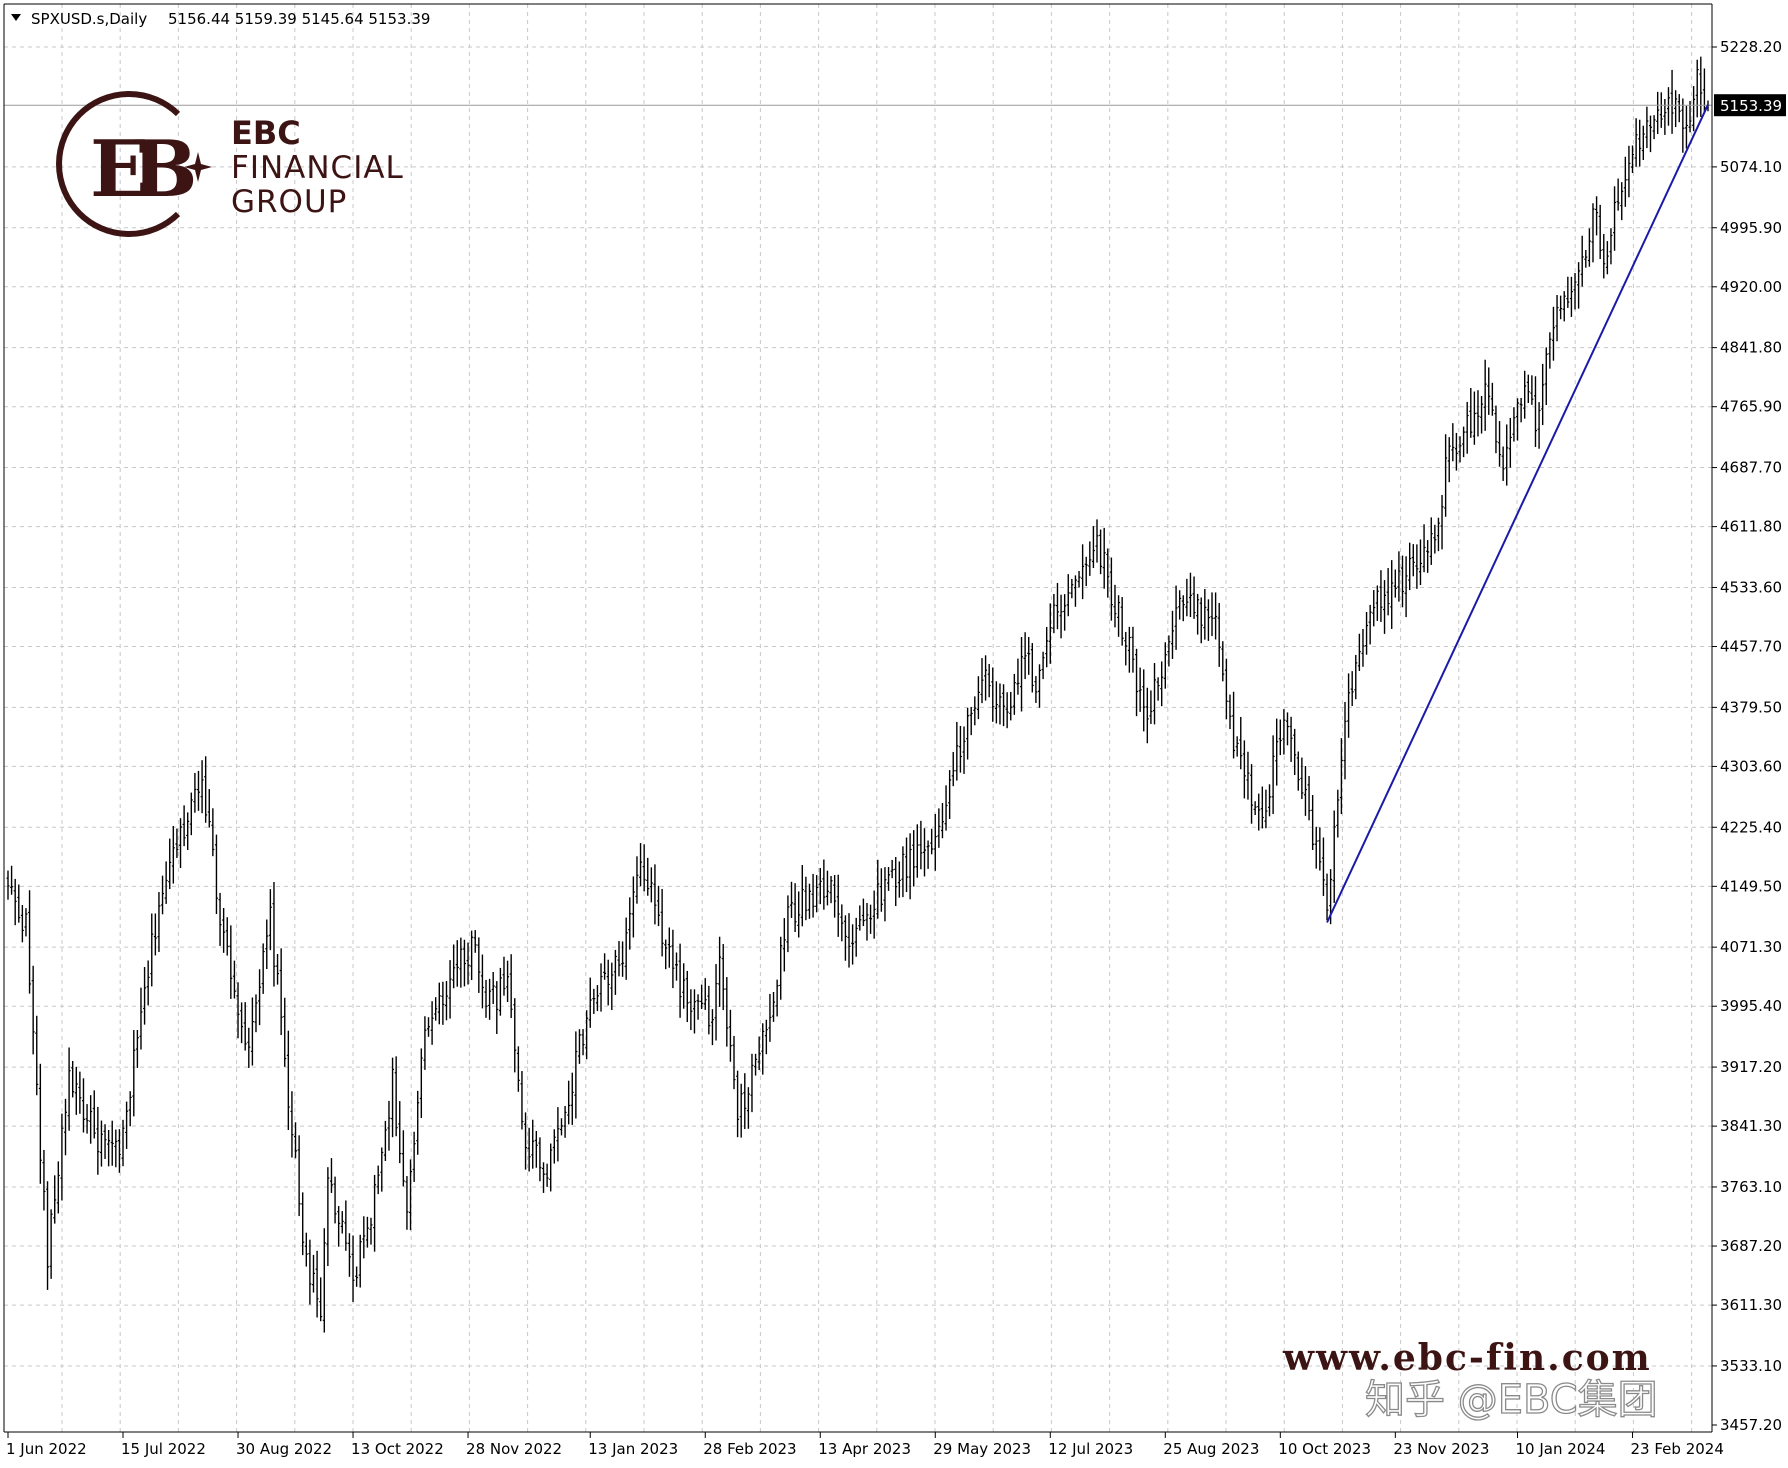 This screenshot has width=1788, height=1468. Describe the element at coordinates (16, 17) in the screenshot. I see `triangle-down-icon` at that location.